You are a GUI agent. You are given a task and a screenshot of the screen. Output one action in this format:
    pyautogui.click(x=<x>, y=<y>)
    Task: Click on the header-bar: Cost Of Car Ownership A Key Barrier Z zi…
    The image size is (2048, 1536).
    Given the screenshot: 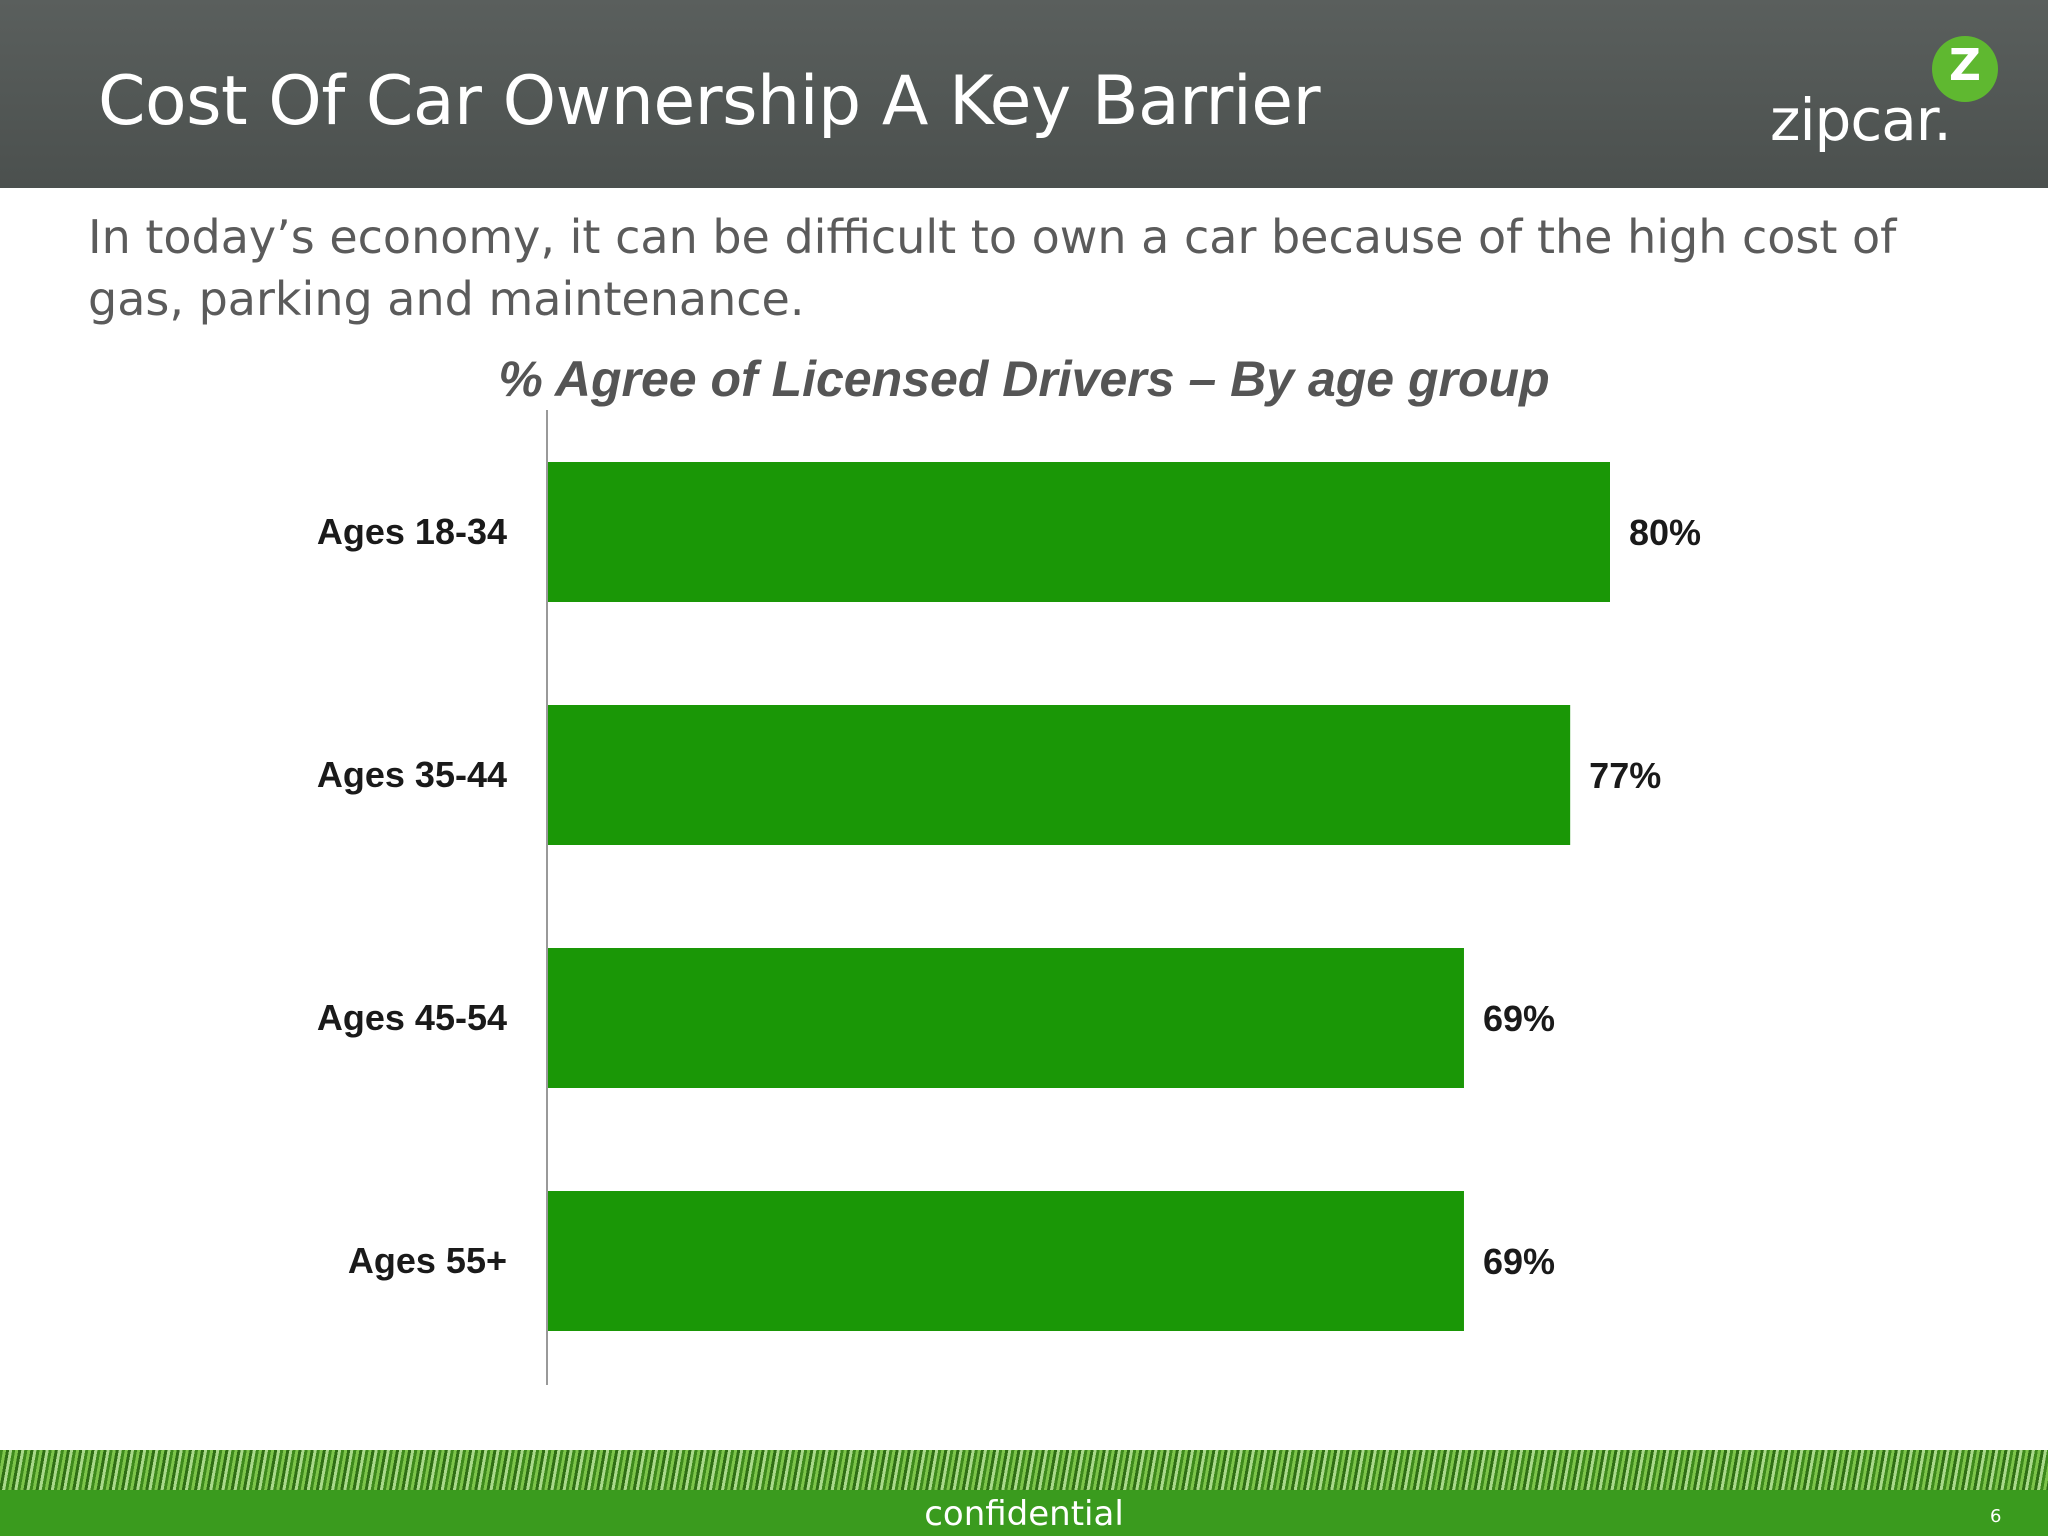 What is the action you would take?
    pyautogui.click(x=1024, y=94)
    